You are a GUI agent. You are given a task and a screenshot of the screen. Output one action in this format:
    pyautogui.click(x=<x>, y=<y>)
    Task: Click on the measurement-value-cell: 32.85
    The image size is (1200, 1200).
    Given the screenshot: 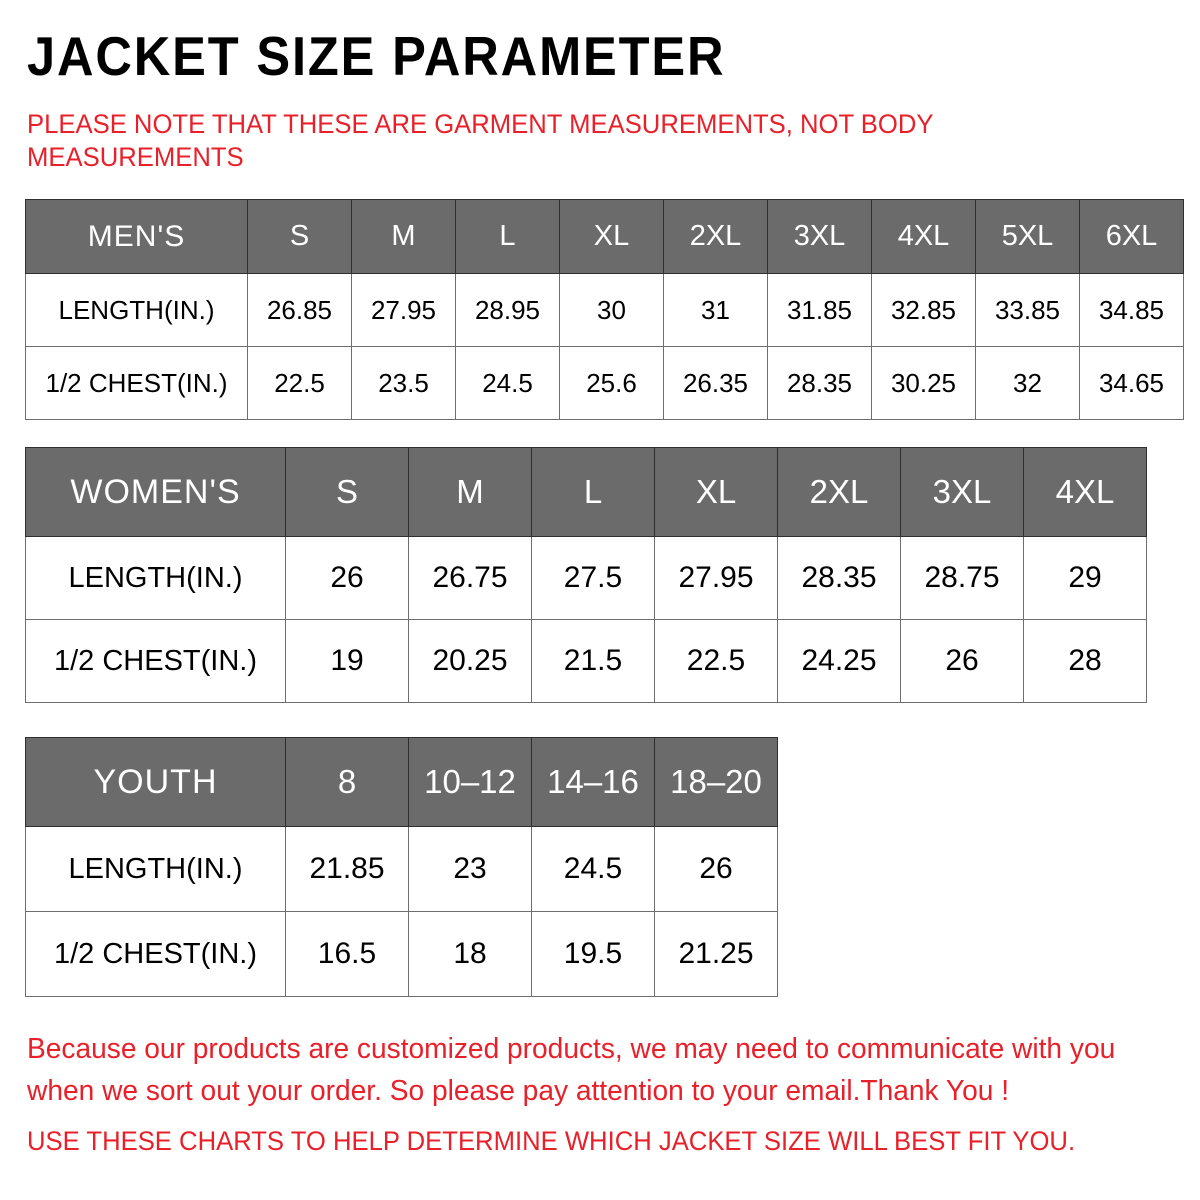 What is the action you would take?
    pyautogui.click(x=923, y=310)
    